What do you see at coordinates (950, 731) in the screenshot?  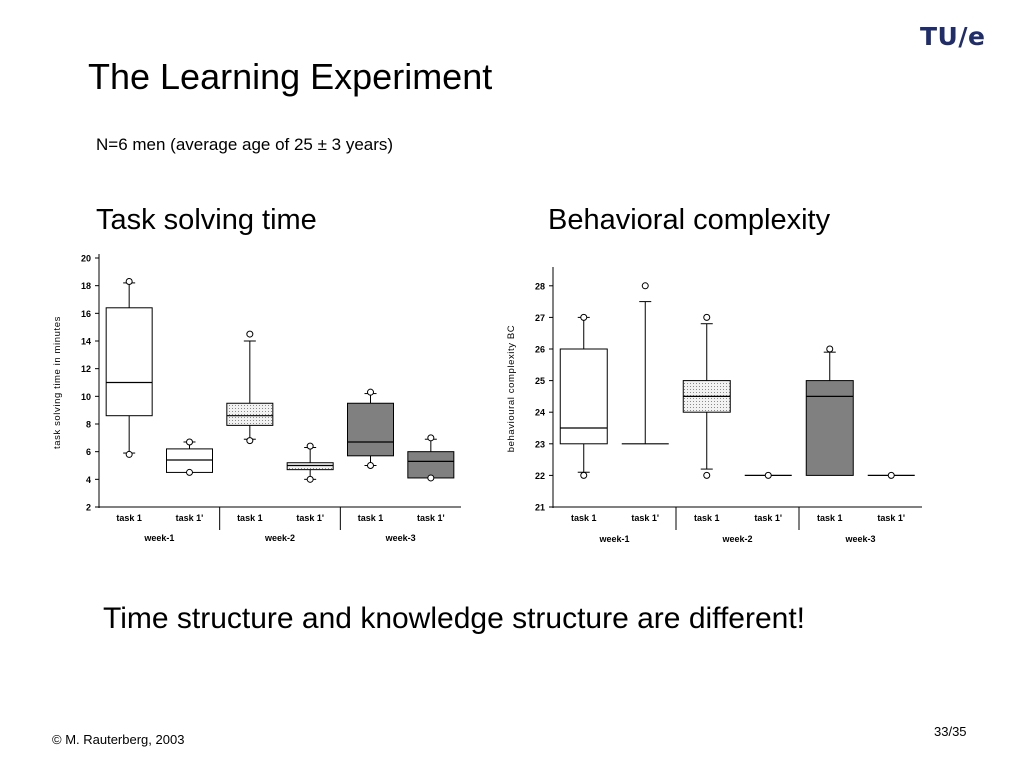 I see `page-number: 33/35` at bounding box center [950, 731].